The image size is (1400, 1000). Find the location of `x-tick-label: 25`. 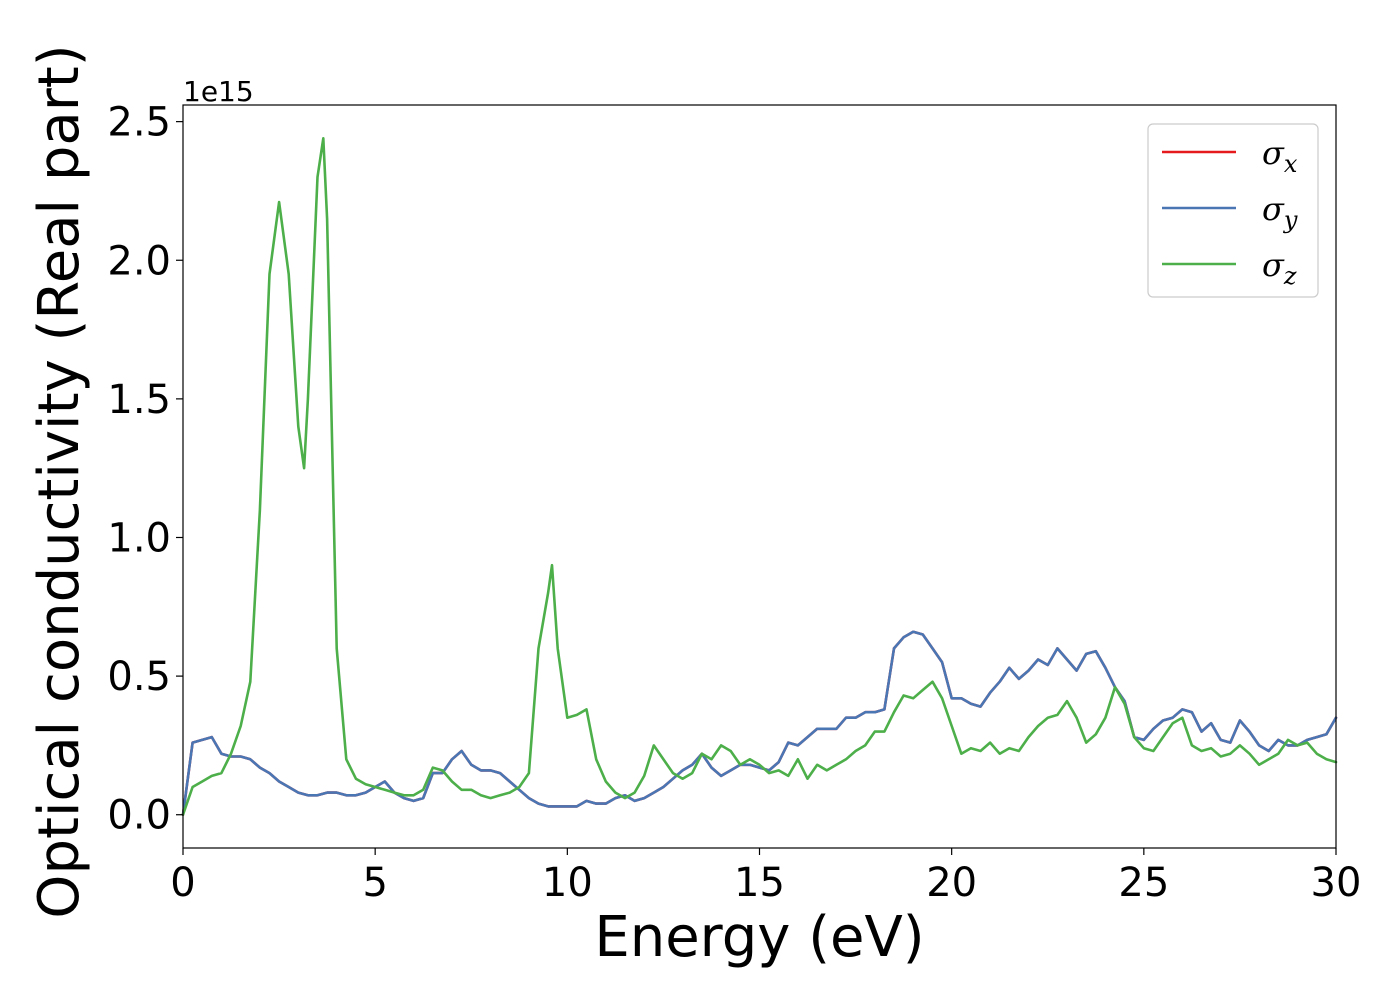

x-tick-label: 25 is located at coordinates (1143, 883).